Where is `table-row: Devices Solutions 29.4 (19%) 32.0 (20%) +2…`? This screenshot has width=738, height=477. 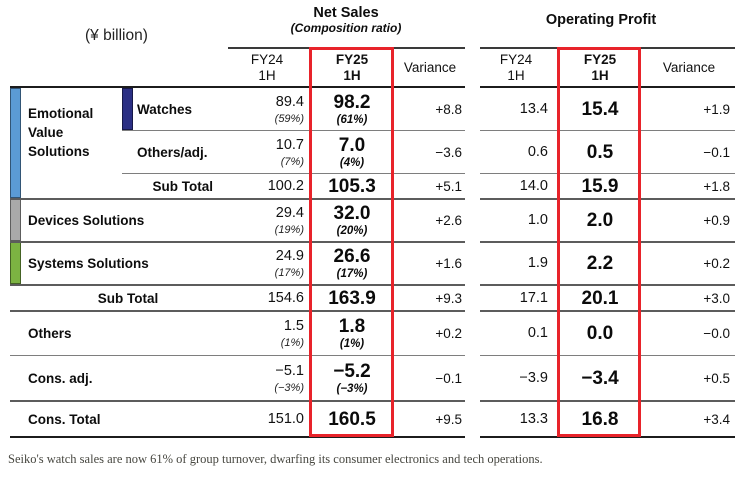 table-row: Devices Solutions 29.4 (19%) 32.0 (20%) +2… is located at coordinates (369, 220).